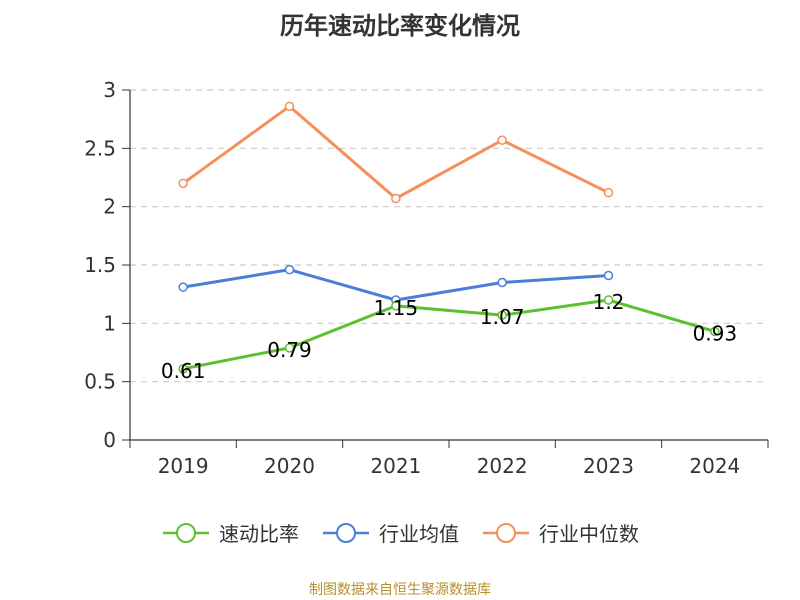 The image size is (800, 600). I want to click on data-label: 1.2, so click(609, 302).